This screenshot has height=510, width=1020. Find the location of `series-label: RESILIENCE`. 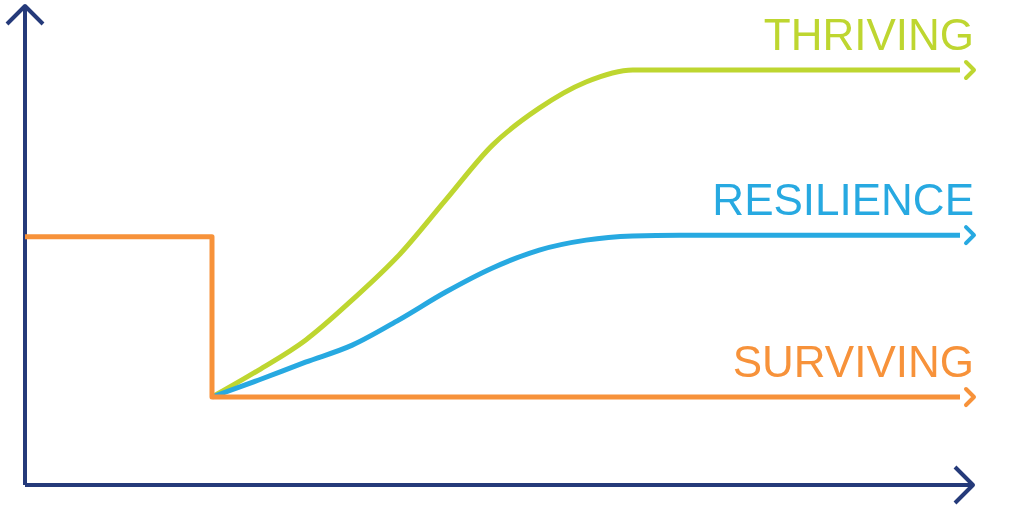

series-label: RESILIENCE is located at coordinates (843, 200).